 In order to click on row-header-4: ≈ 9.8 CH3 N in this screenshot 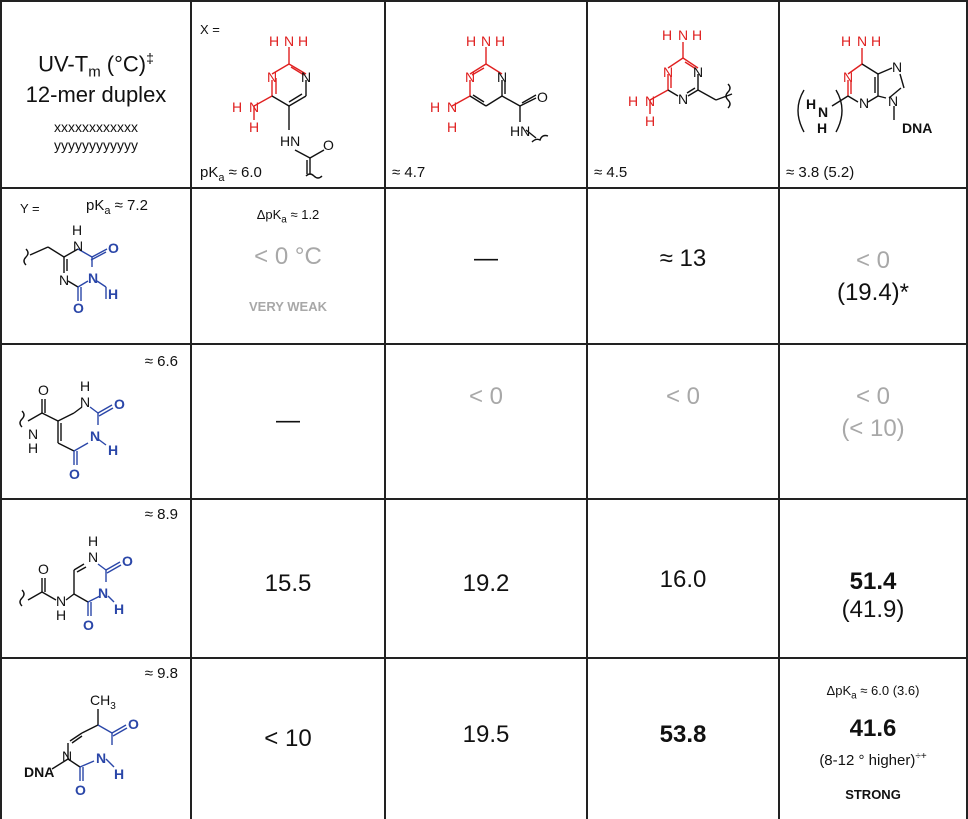, I will do `click(96, 739)`.